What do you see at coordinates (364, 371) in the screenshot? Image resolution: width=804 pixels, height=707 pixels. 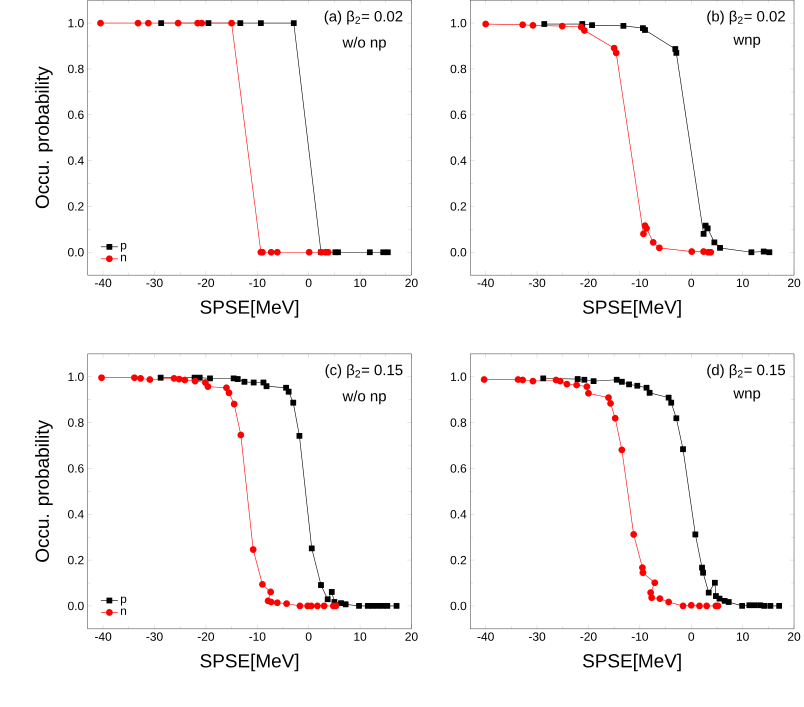 I see `annotation: (c) β$_{2}$= 0.15` at bounding box center [364, 371].